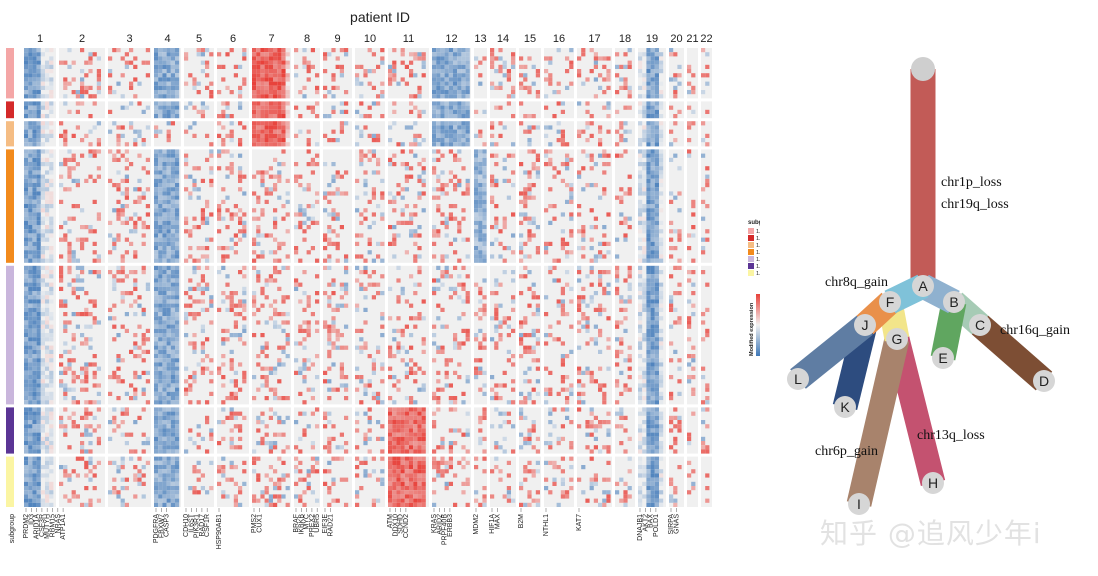  Describe the element at coordinates (307, 39) in the screenshot. I see `chromosome-label: 8` at that location.